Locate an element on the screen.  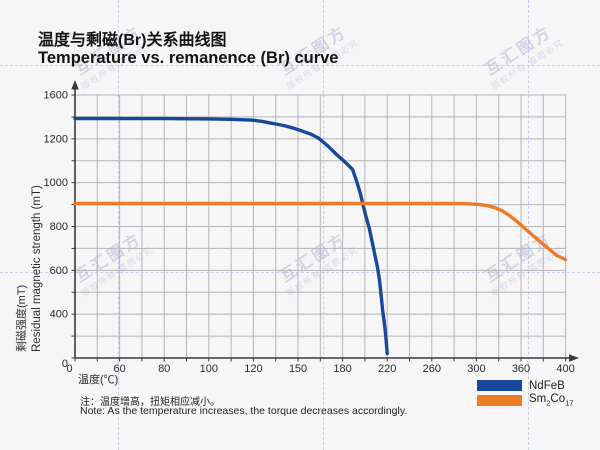
y-axis-arrow is located at coordinates (75, 85).